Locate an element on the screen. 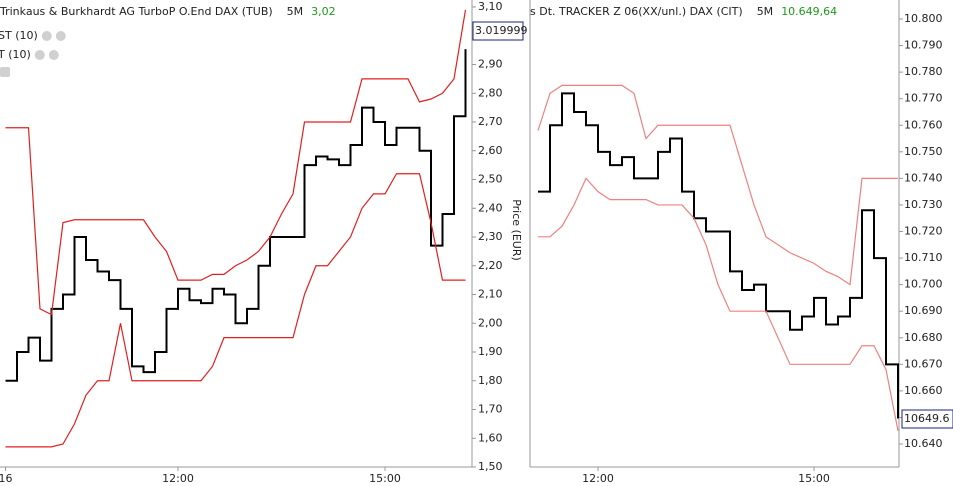 This screenshot has height=486, width=953. y-tick-label: 2,00 is located at coordinates (490, 322).